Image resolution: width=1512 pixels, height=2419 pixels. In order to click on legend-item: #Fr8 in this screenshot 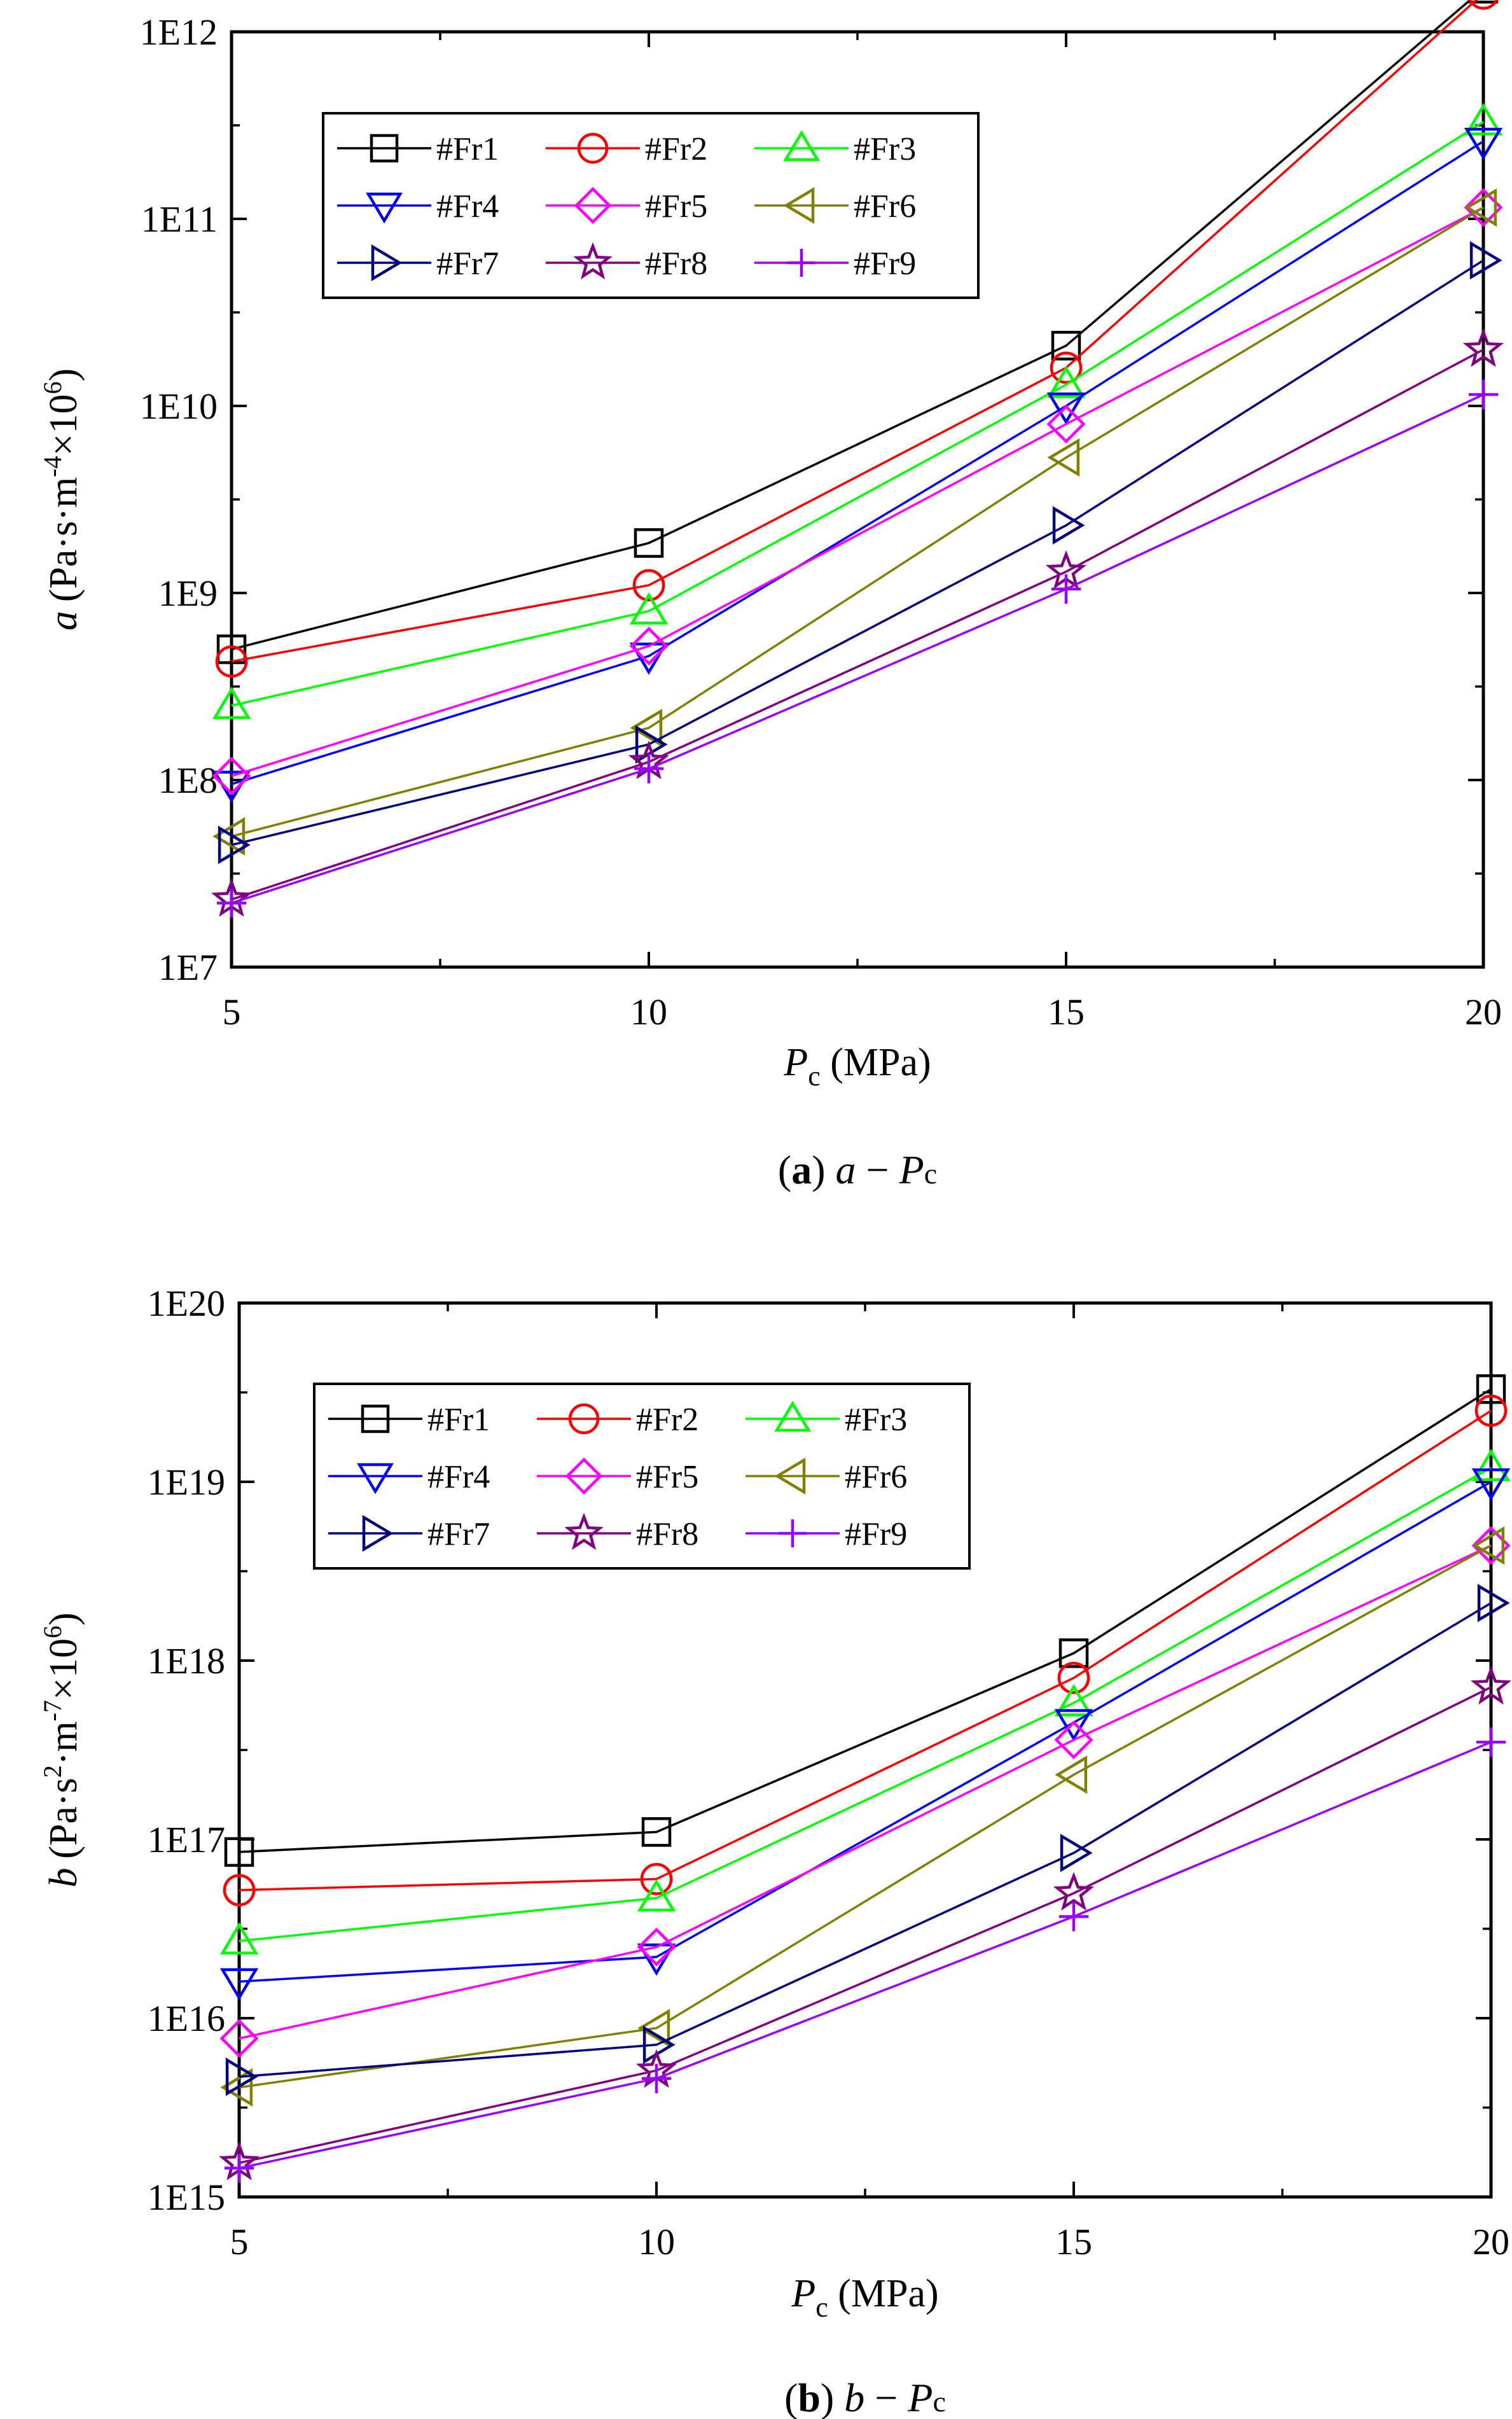, I will do `click(617, 1532)`.